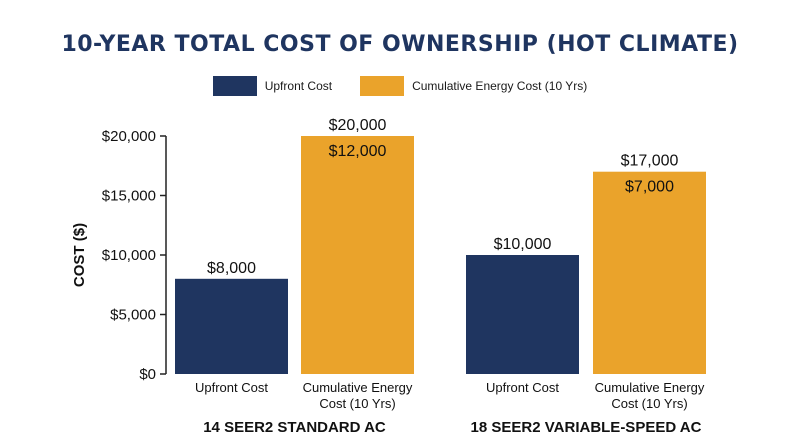  Describe the element at coordinates (147, 374) in the screenshot. I see `y-tick-label: $0` at that location.